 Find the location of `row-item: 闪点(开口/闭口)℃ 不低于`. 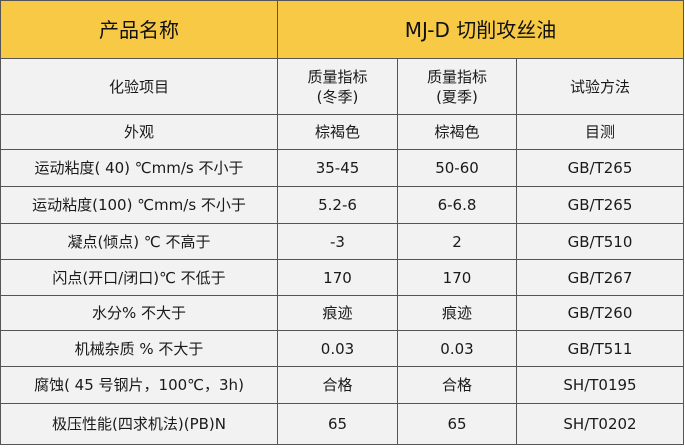

row-item: 闪点(开口/闭口)℃ 不低于 is located at coordinates (139, 277).